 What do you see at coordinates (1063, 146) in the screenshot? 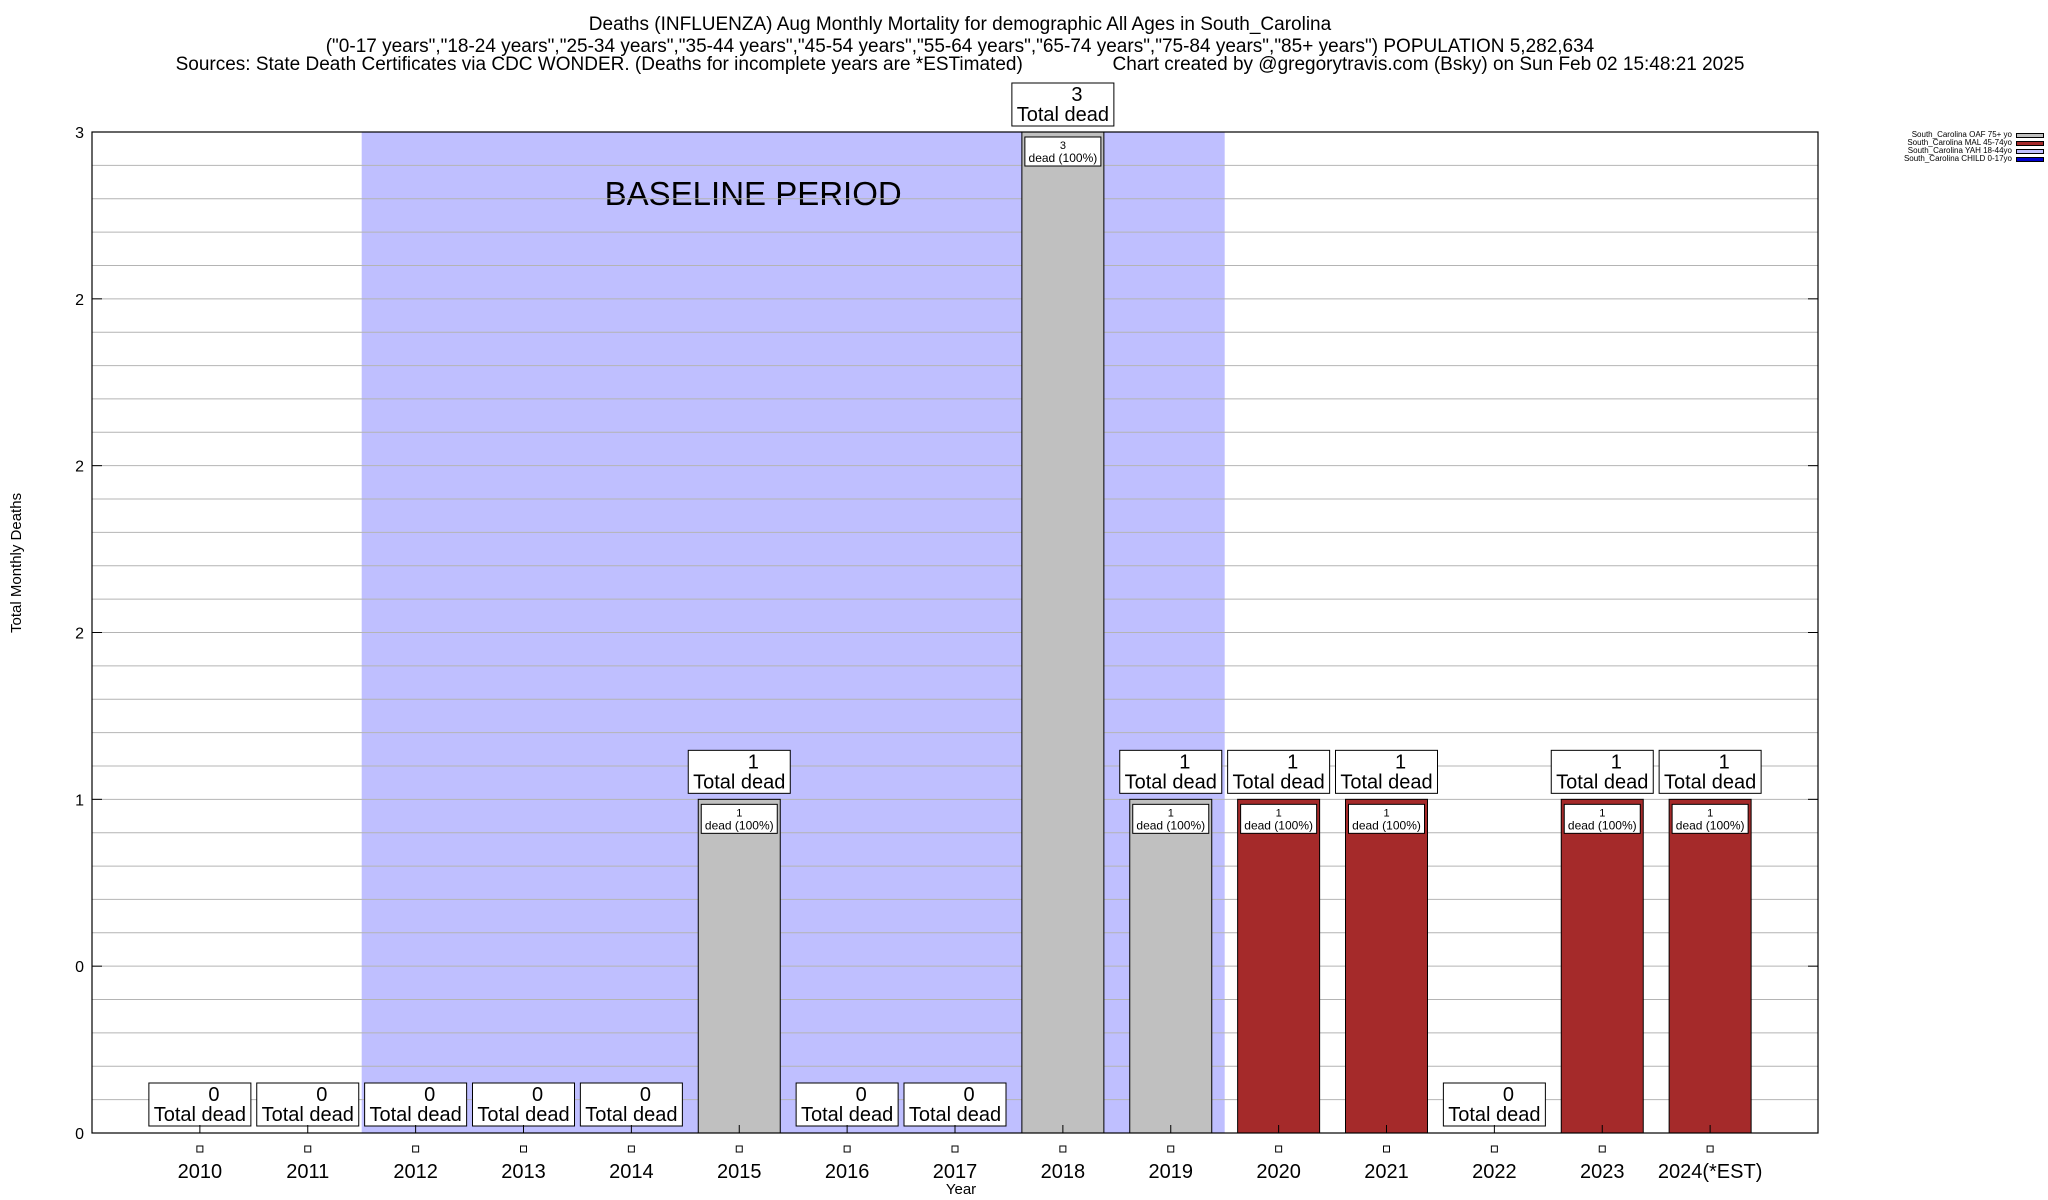
I see `segment-value-label: 3` at bounding box center [1063, 146].